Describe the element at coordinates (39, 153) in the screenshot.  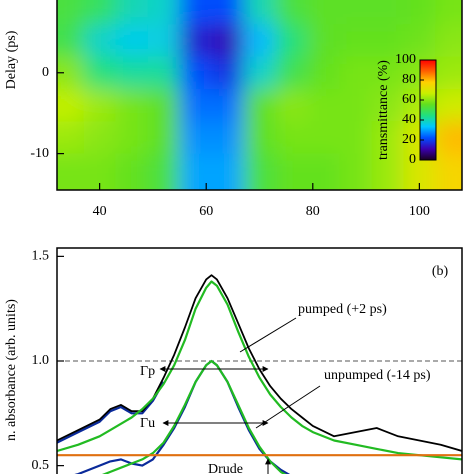
I see `y-tick-label: -10` at that location.